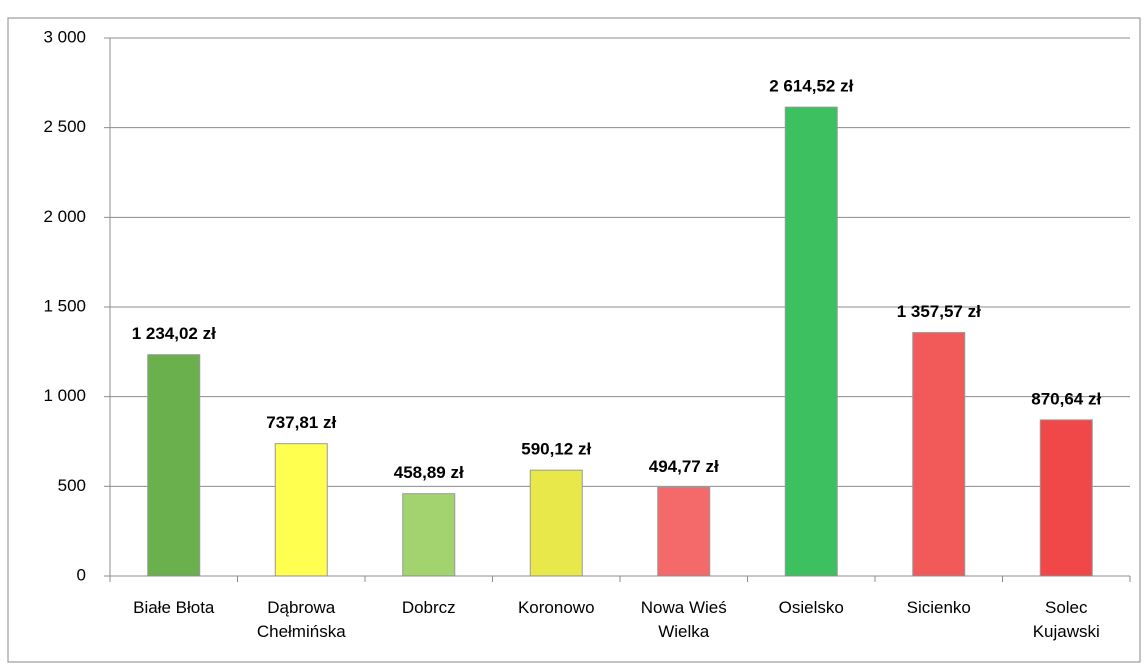 The image size is (1148, 667). I want to click on y-tick-label: 0, so click(81, 574).